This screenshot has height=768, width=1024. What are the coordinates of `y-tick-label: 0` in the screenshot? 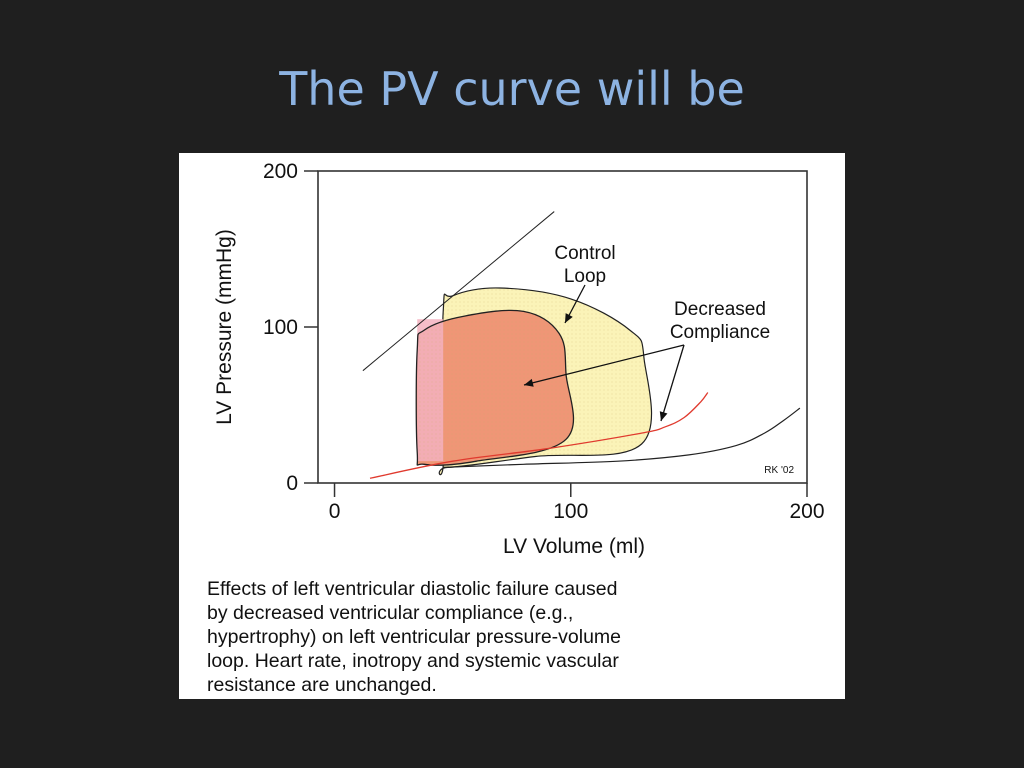 It's located at (292, 483).